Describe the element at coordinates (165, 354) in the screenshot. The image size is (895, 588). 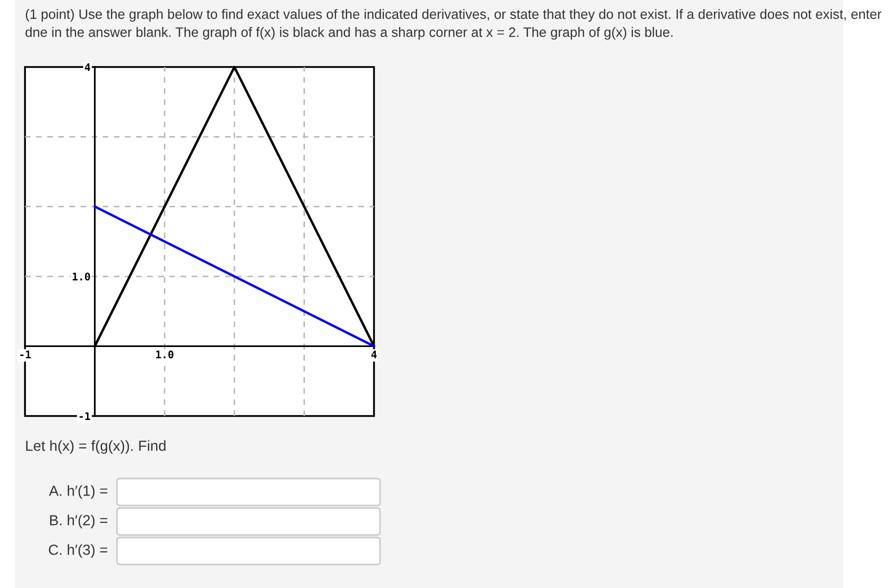
I see `x-tick-label: 1.0` at that location.